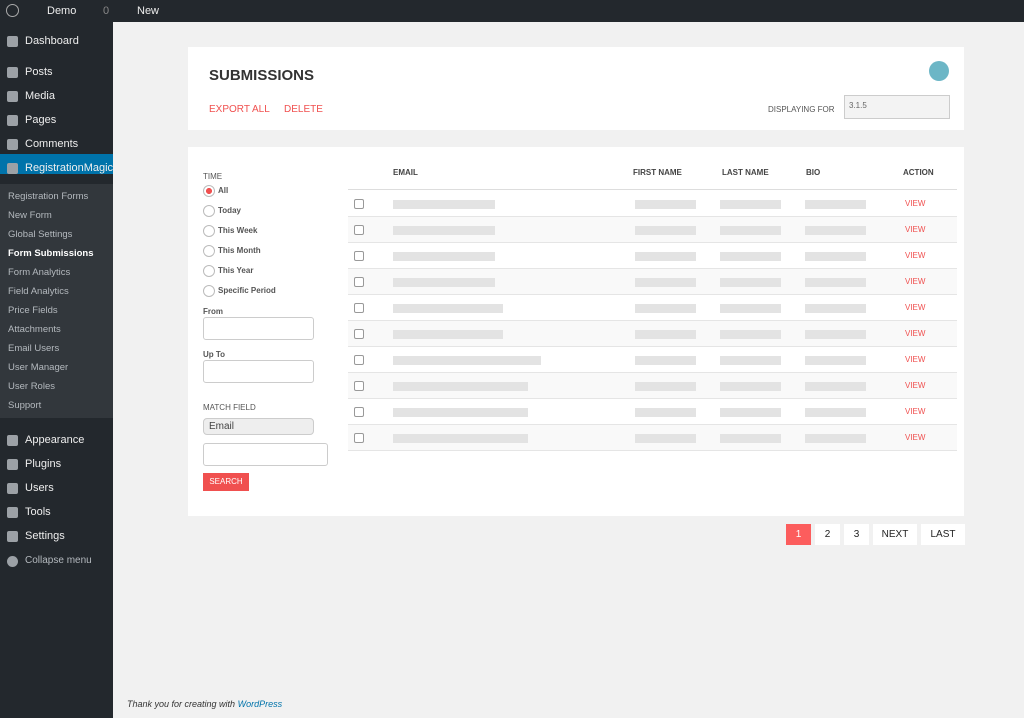 This screenshot has width=1024, height=718. What do you see at coordinates (38, 291) in the screenshot?
I see `submenu-item: Field Analytics` at bounding box center [38, 291].